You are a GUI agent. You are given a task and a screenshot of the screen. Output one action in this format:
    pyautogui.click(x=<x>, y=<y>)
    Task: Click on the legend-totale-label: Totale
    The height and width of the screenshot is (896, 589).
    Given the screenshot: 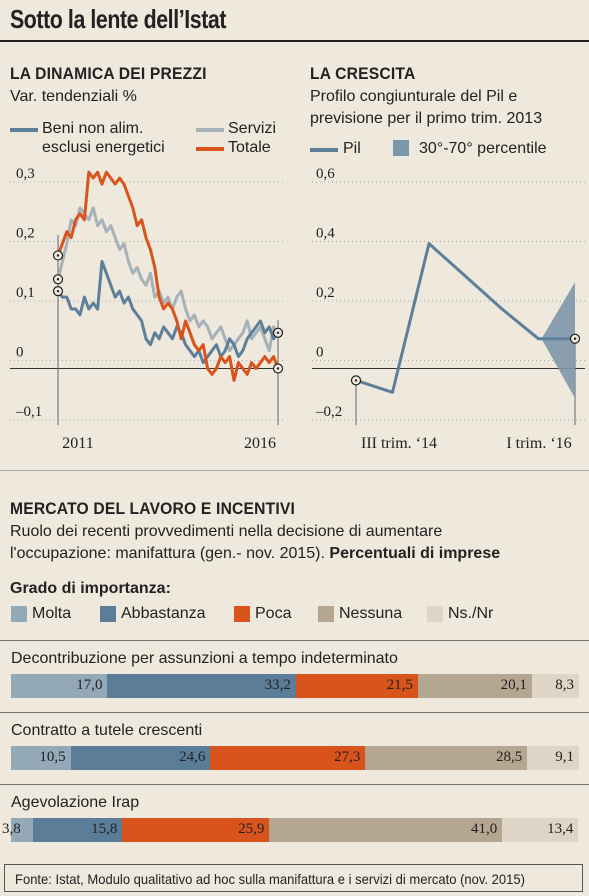 What is the action you would take?
    pyautogui.click(x=249, y=147)
    